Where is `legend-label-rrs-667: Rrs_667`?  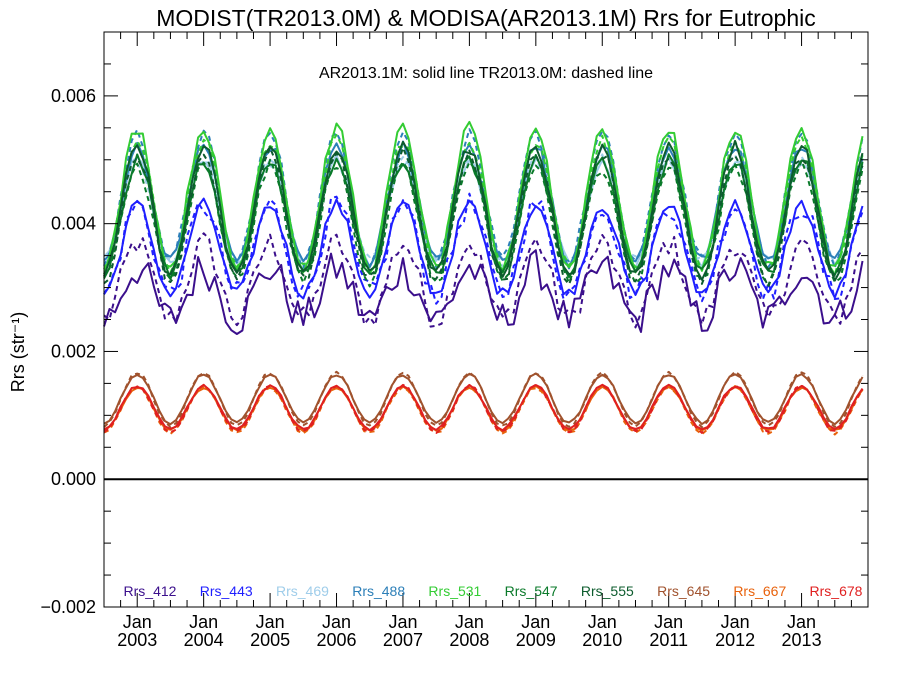 legend-label-rrs-667: Rrs_667 is located at coordinates (759, 591).